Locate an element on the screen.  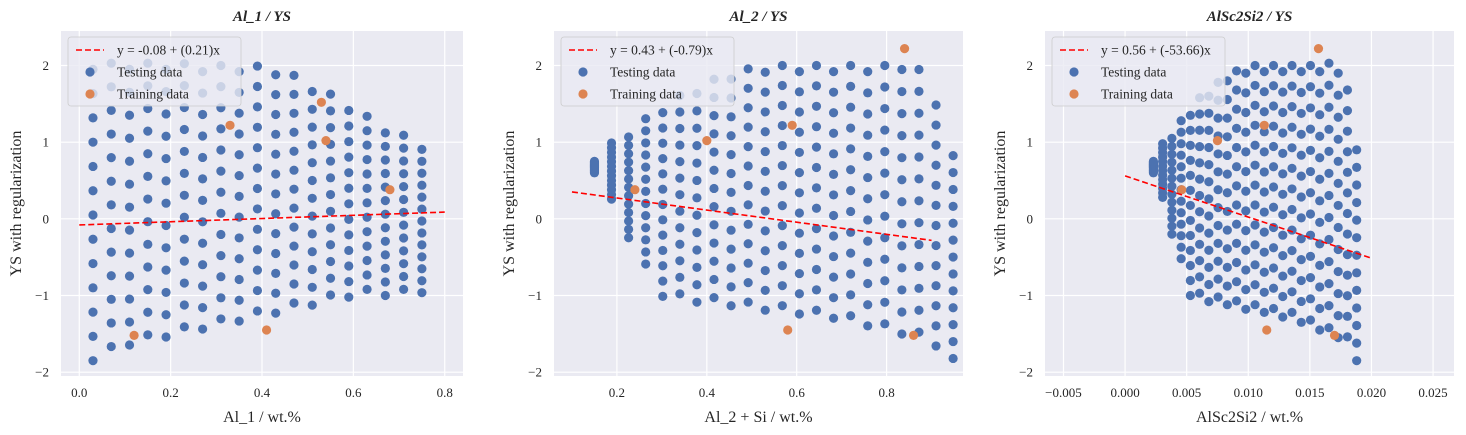
legend-entry: y = 0.43 + (-0.79)x is located at coordinates (661, 50).